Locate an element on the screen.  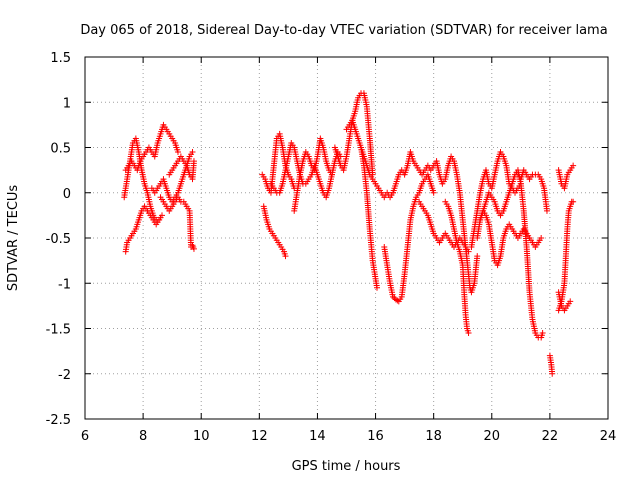
x-tick-label: 10 is located at coordinates (201, 436).